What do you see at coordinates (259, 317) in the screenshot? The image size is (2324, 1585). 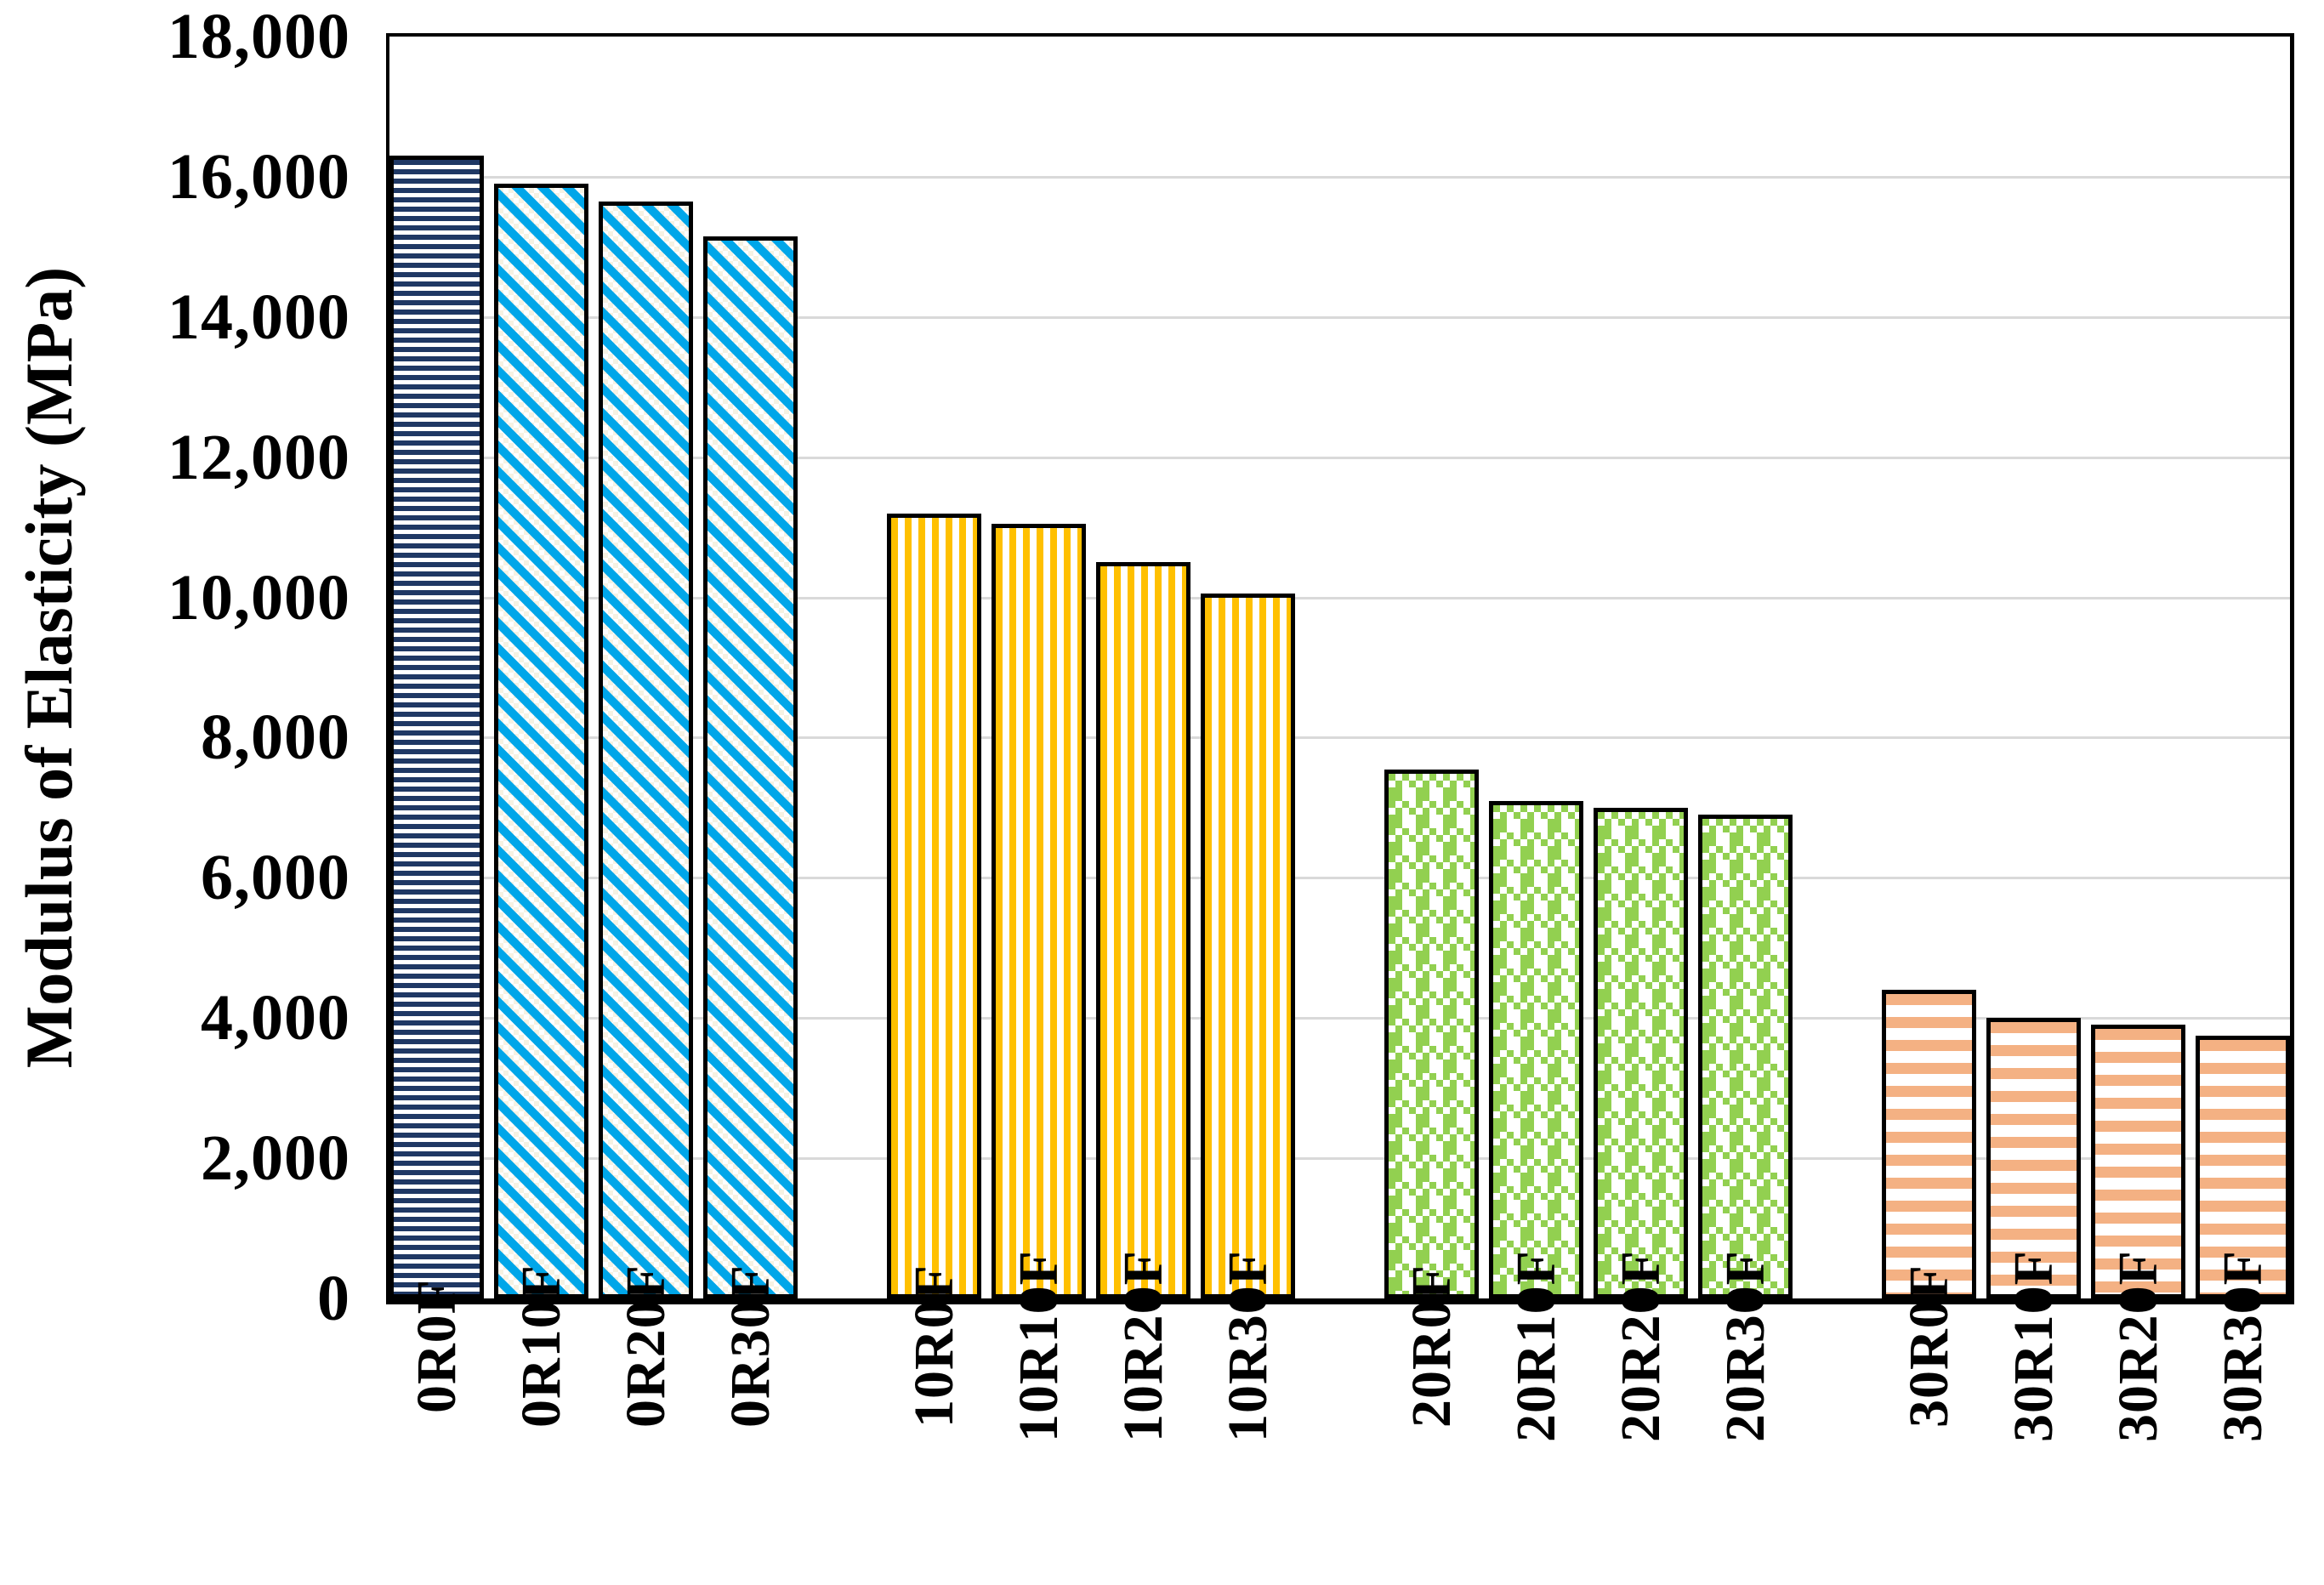 I see `y-tick-label-14000: 14,000` at bounding box center [259, 317].